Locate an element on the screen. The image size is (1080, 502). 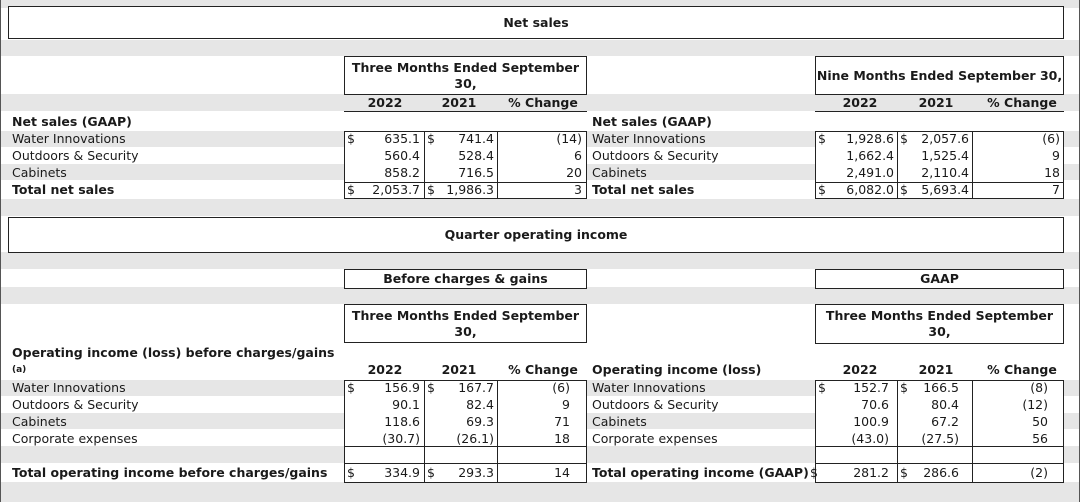
total-label: Total operating income (GAAP) is located at coordinates (700, 472).